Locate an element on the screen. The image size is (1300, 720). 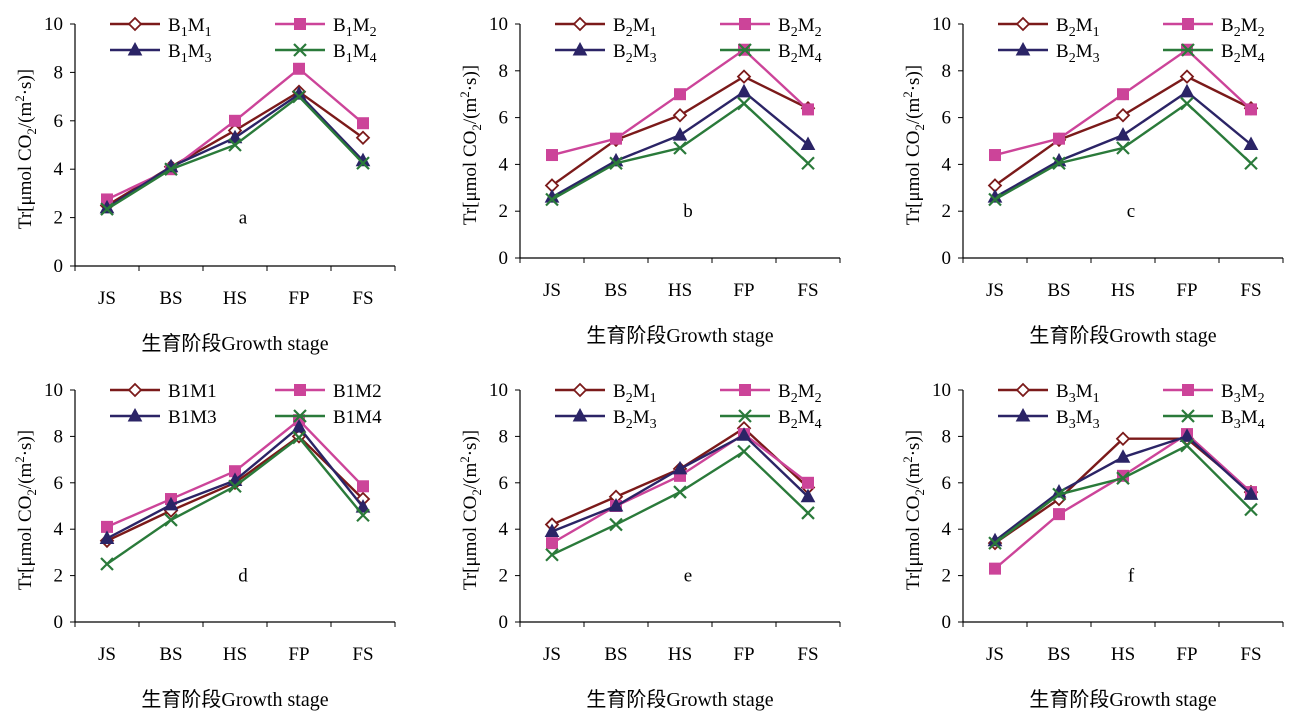
panel-label: d is located at coordinates (243, 576).